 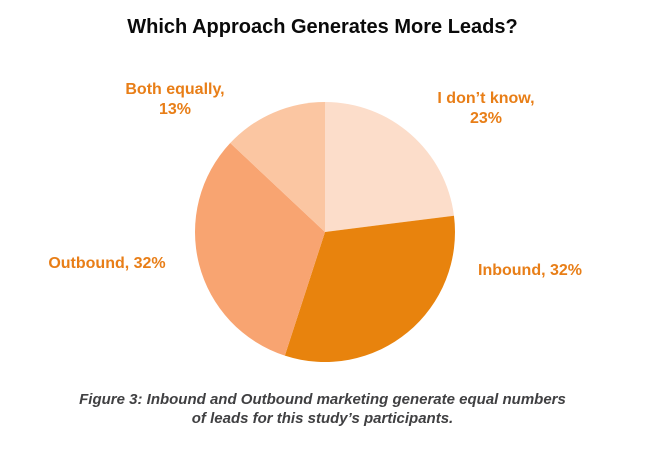 I want to click on slice-label-outbound: Outbound, 32%, so click(x=107, y=264).